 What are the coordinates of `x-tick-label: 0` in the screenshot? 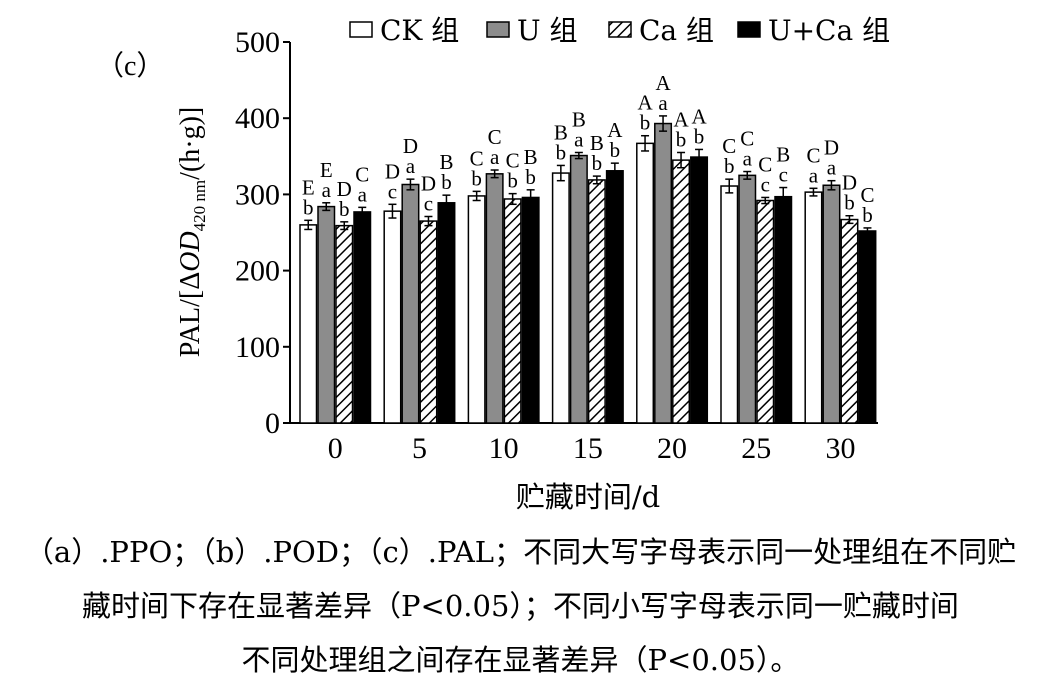 It's located at (335, 448).